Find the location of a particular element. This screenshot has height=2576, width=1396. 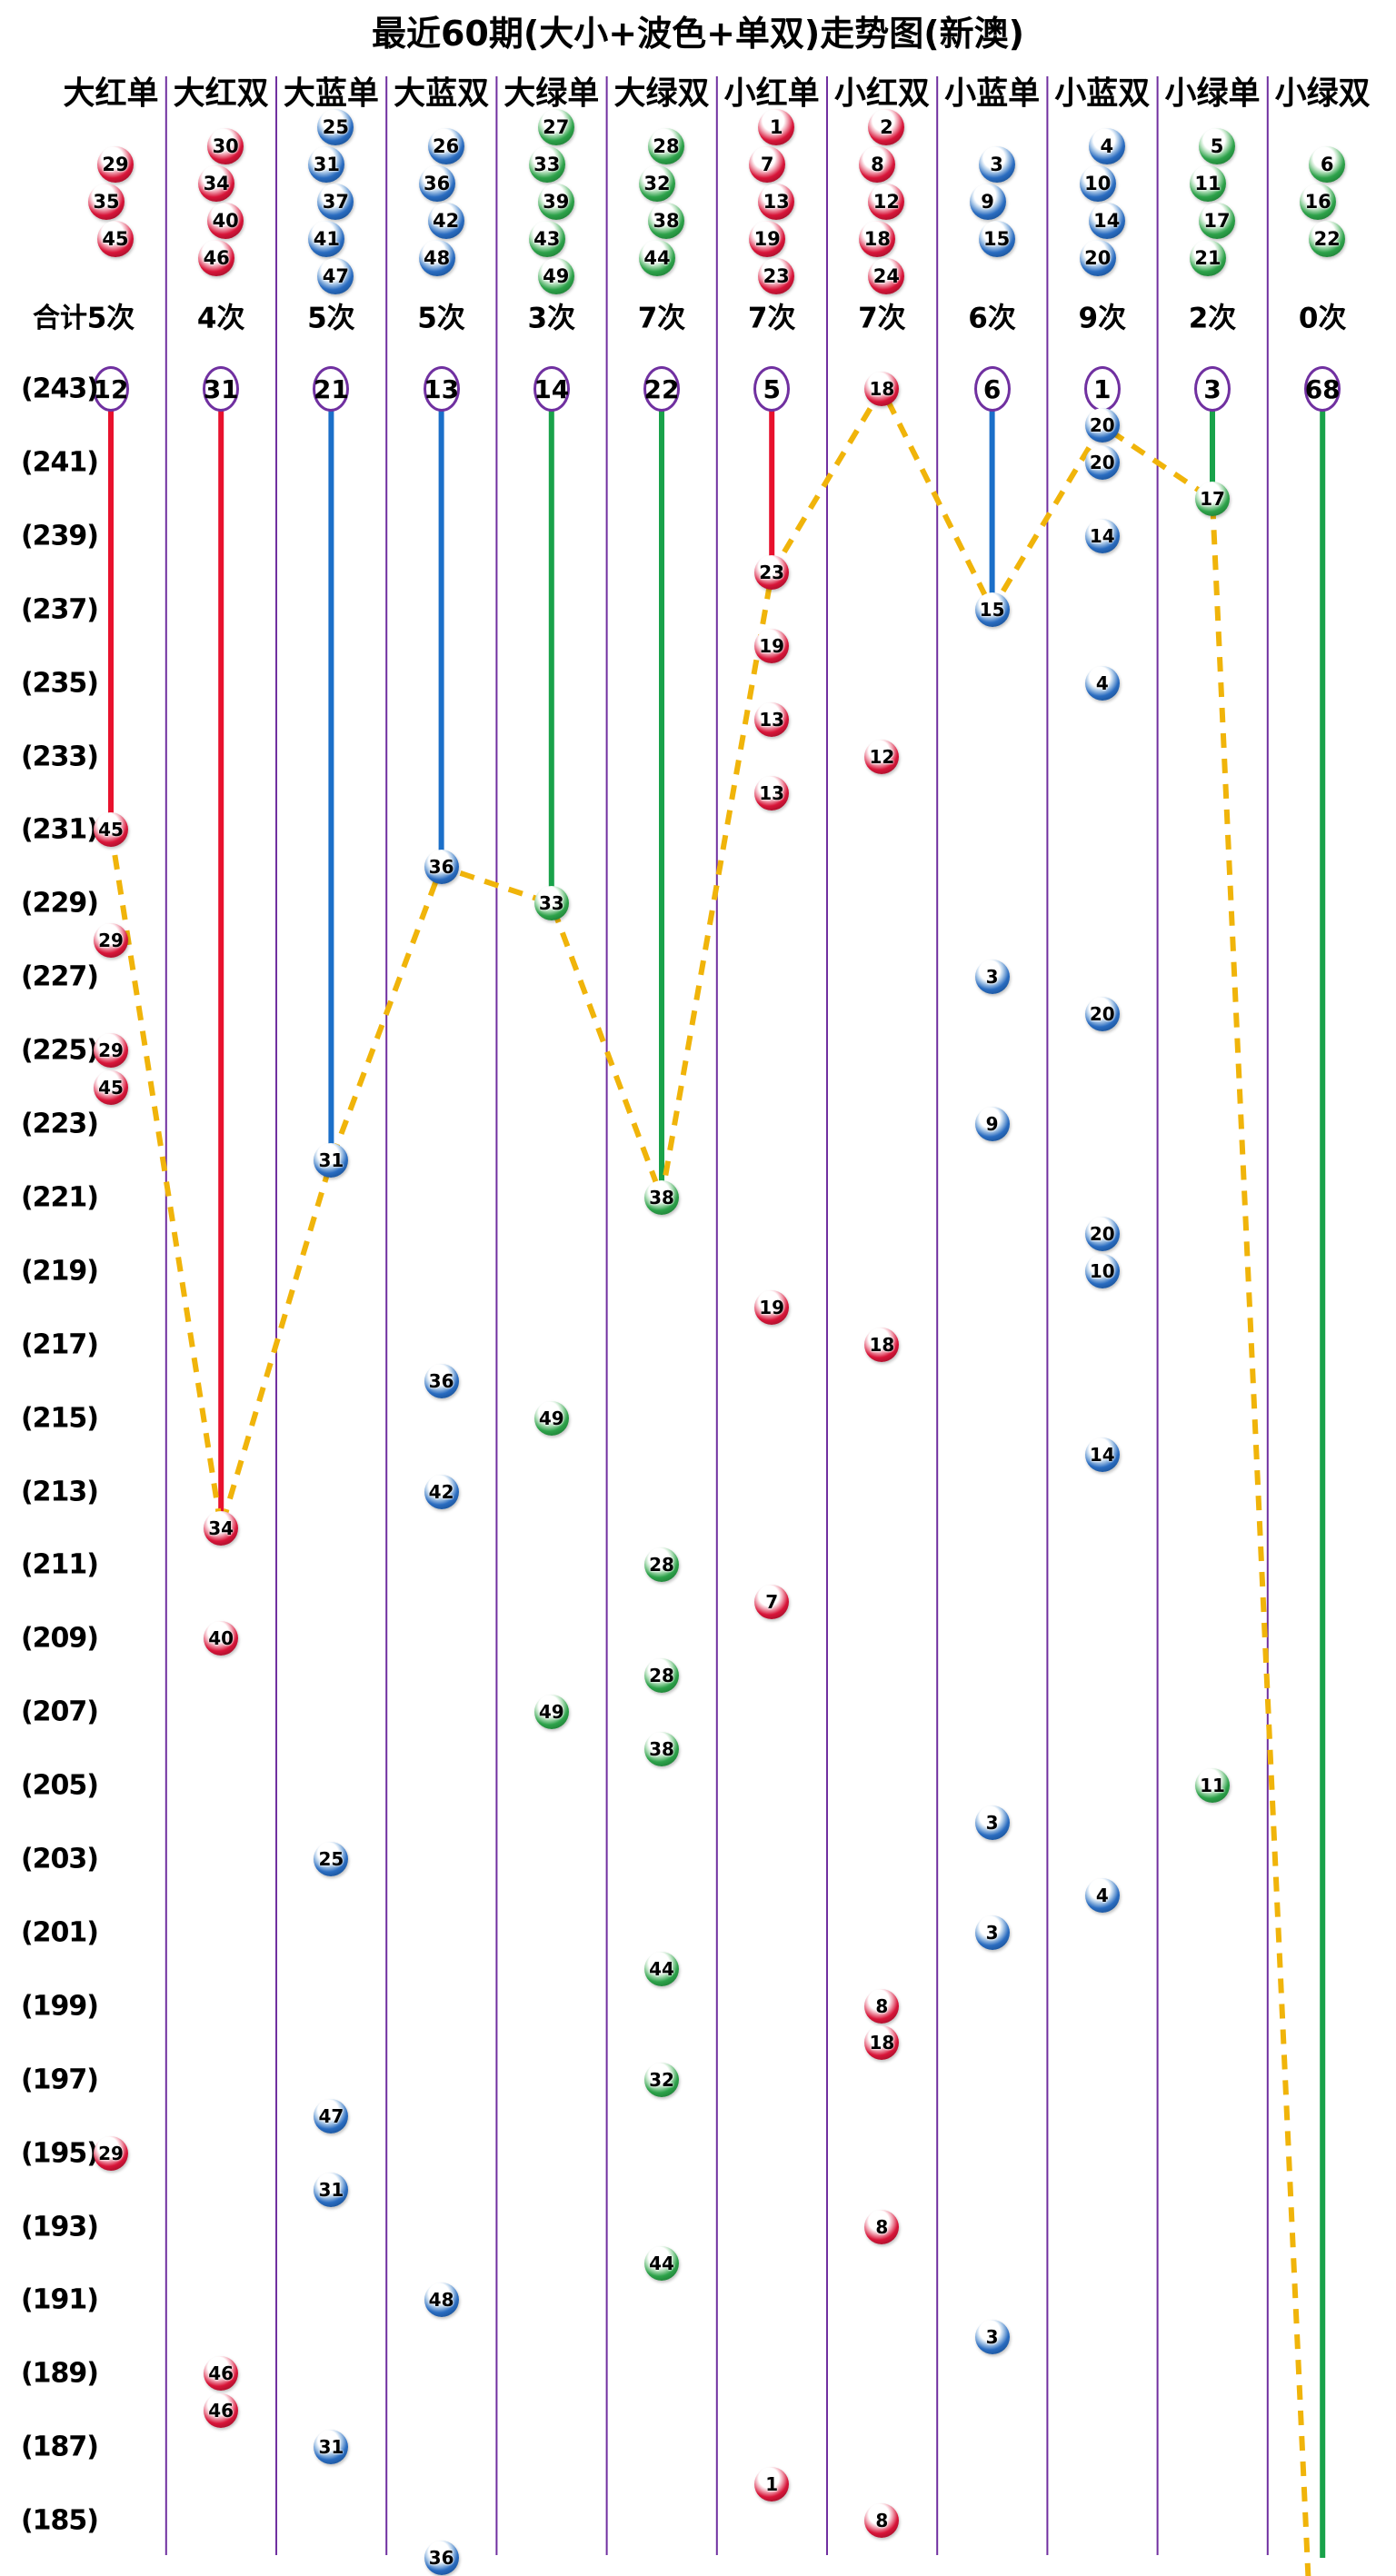

legend-ball: 23 is located at coordinates (776, 276).